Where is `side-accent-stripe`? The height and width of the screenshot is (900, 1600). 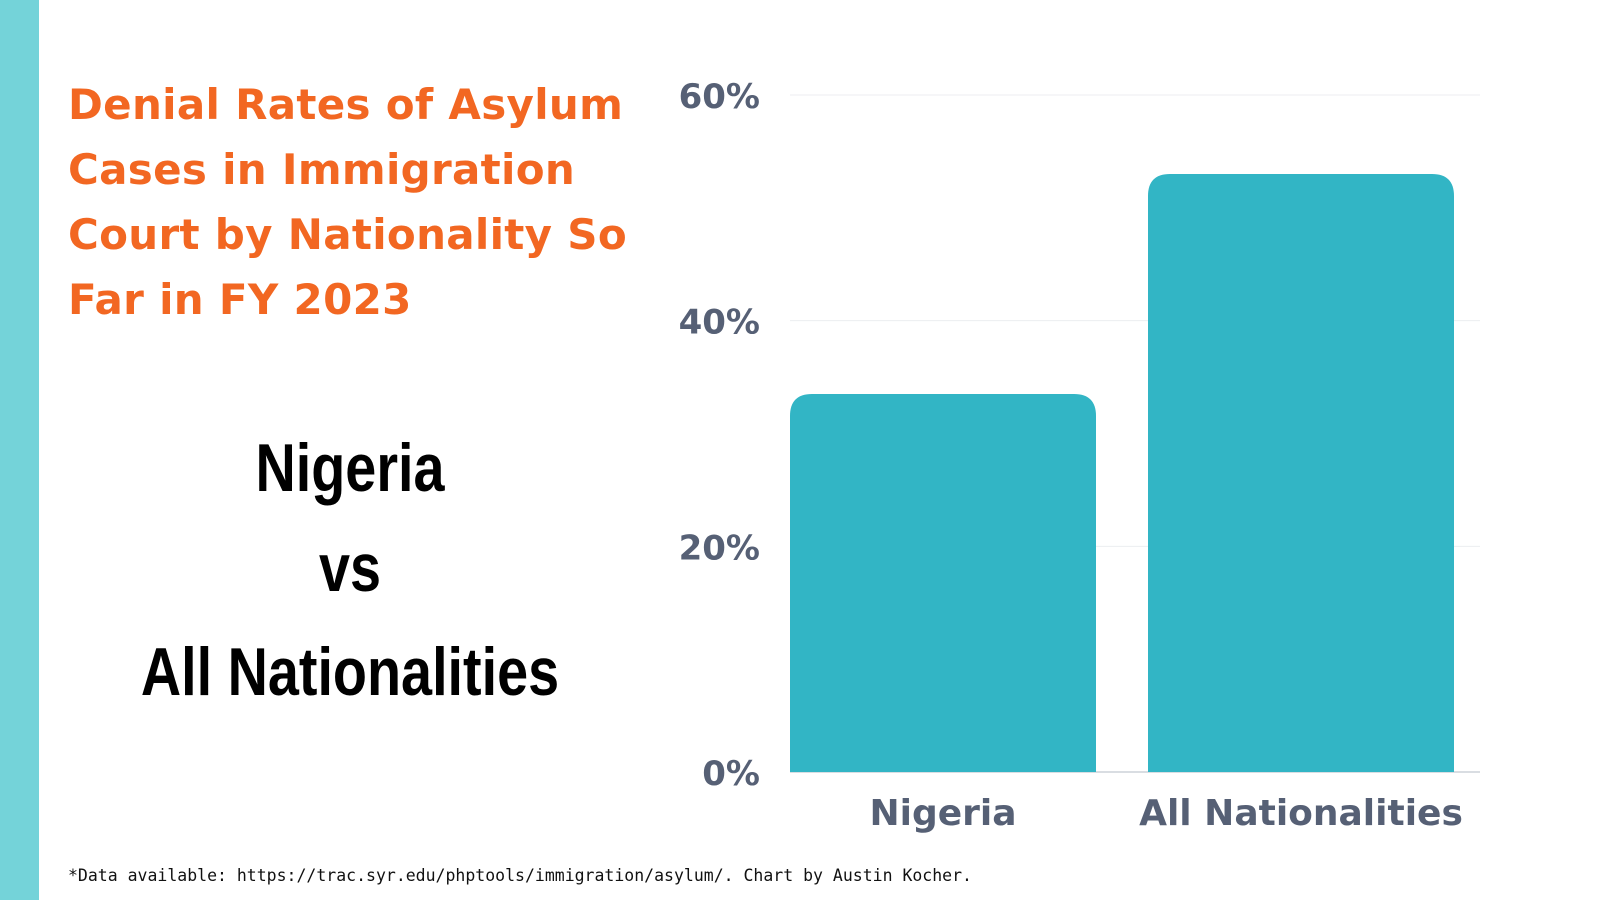 side-accent-stripe is located at coordinates (19, 450).